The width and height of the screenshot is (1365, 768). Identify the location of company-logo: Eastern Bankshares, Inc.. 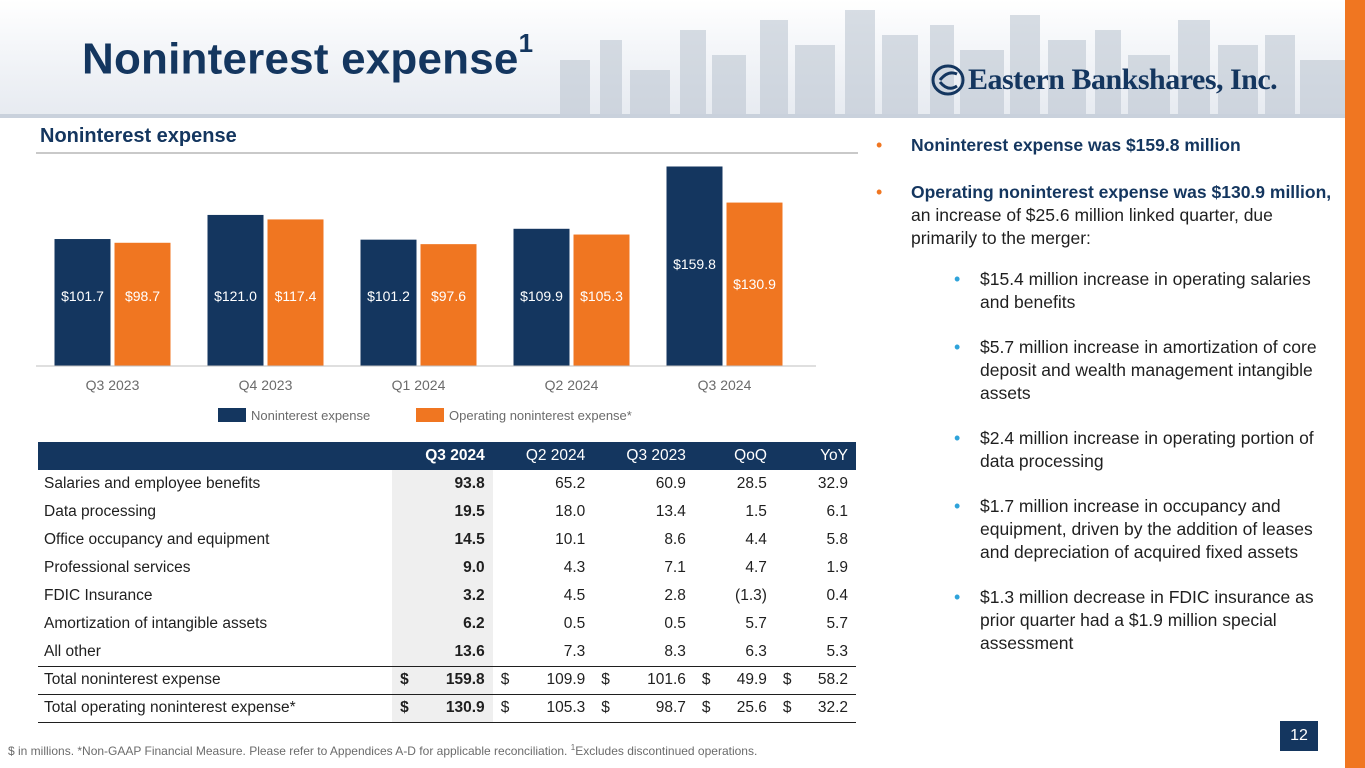
(1104, 80).